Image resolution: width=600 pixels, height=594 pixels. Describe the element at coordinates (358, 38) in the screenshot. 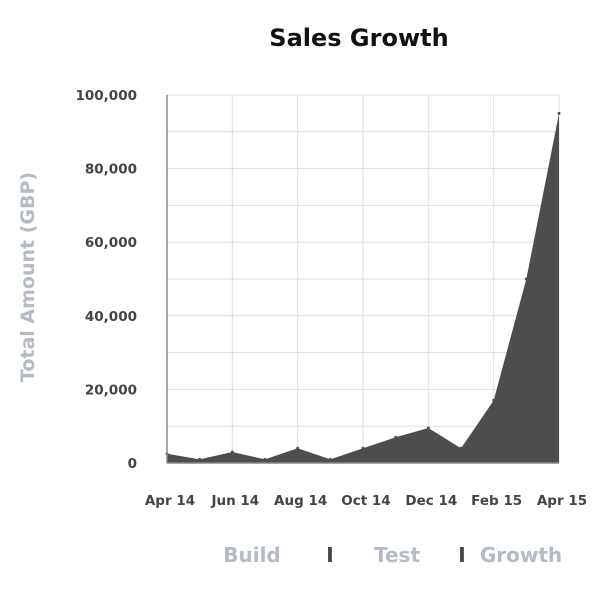

I see `chart-title: Sales Growth` at that location.